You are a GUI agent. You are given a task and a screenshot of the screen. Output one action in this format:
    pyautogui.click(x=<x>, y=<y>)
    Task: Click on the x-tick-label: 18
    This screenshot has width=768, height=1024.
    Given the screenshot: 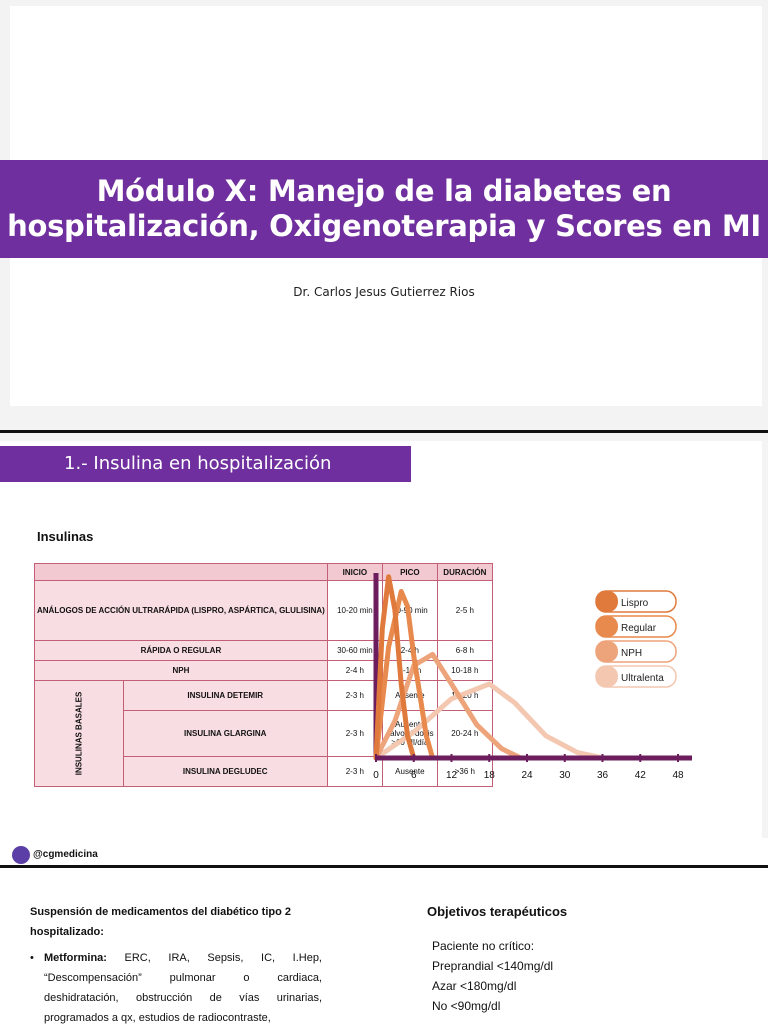 What is the action you would take?
    pyautogui.click(x=490, y=775)
    